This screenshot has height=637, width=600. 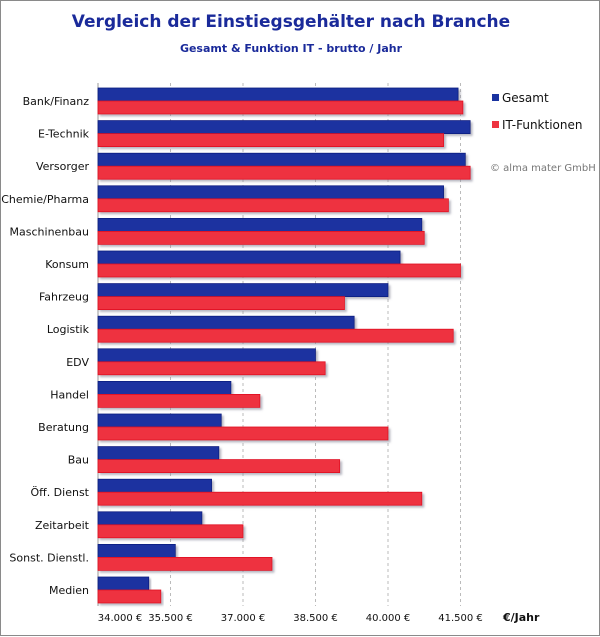 What do you see at coordinates (460, 618) in the screenshot?
I see `x-tick-label: 41.500 €` at bounding box center [460, 618].